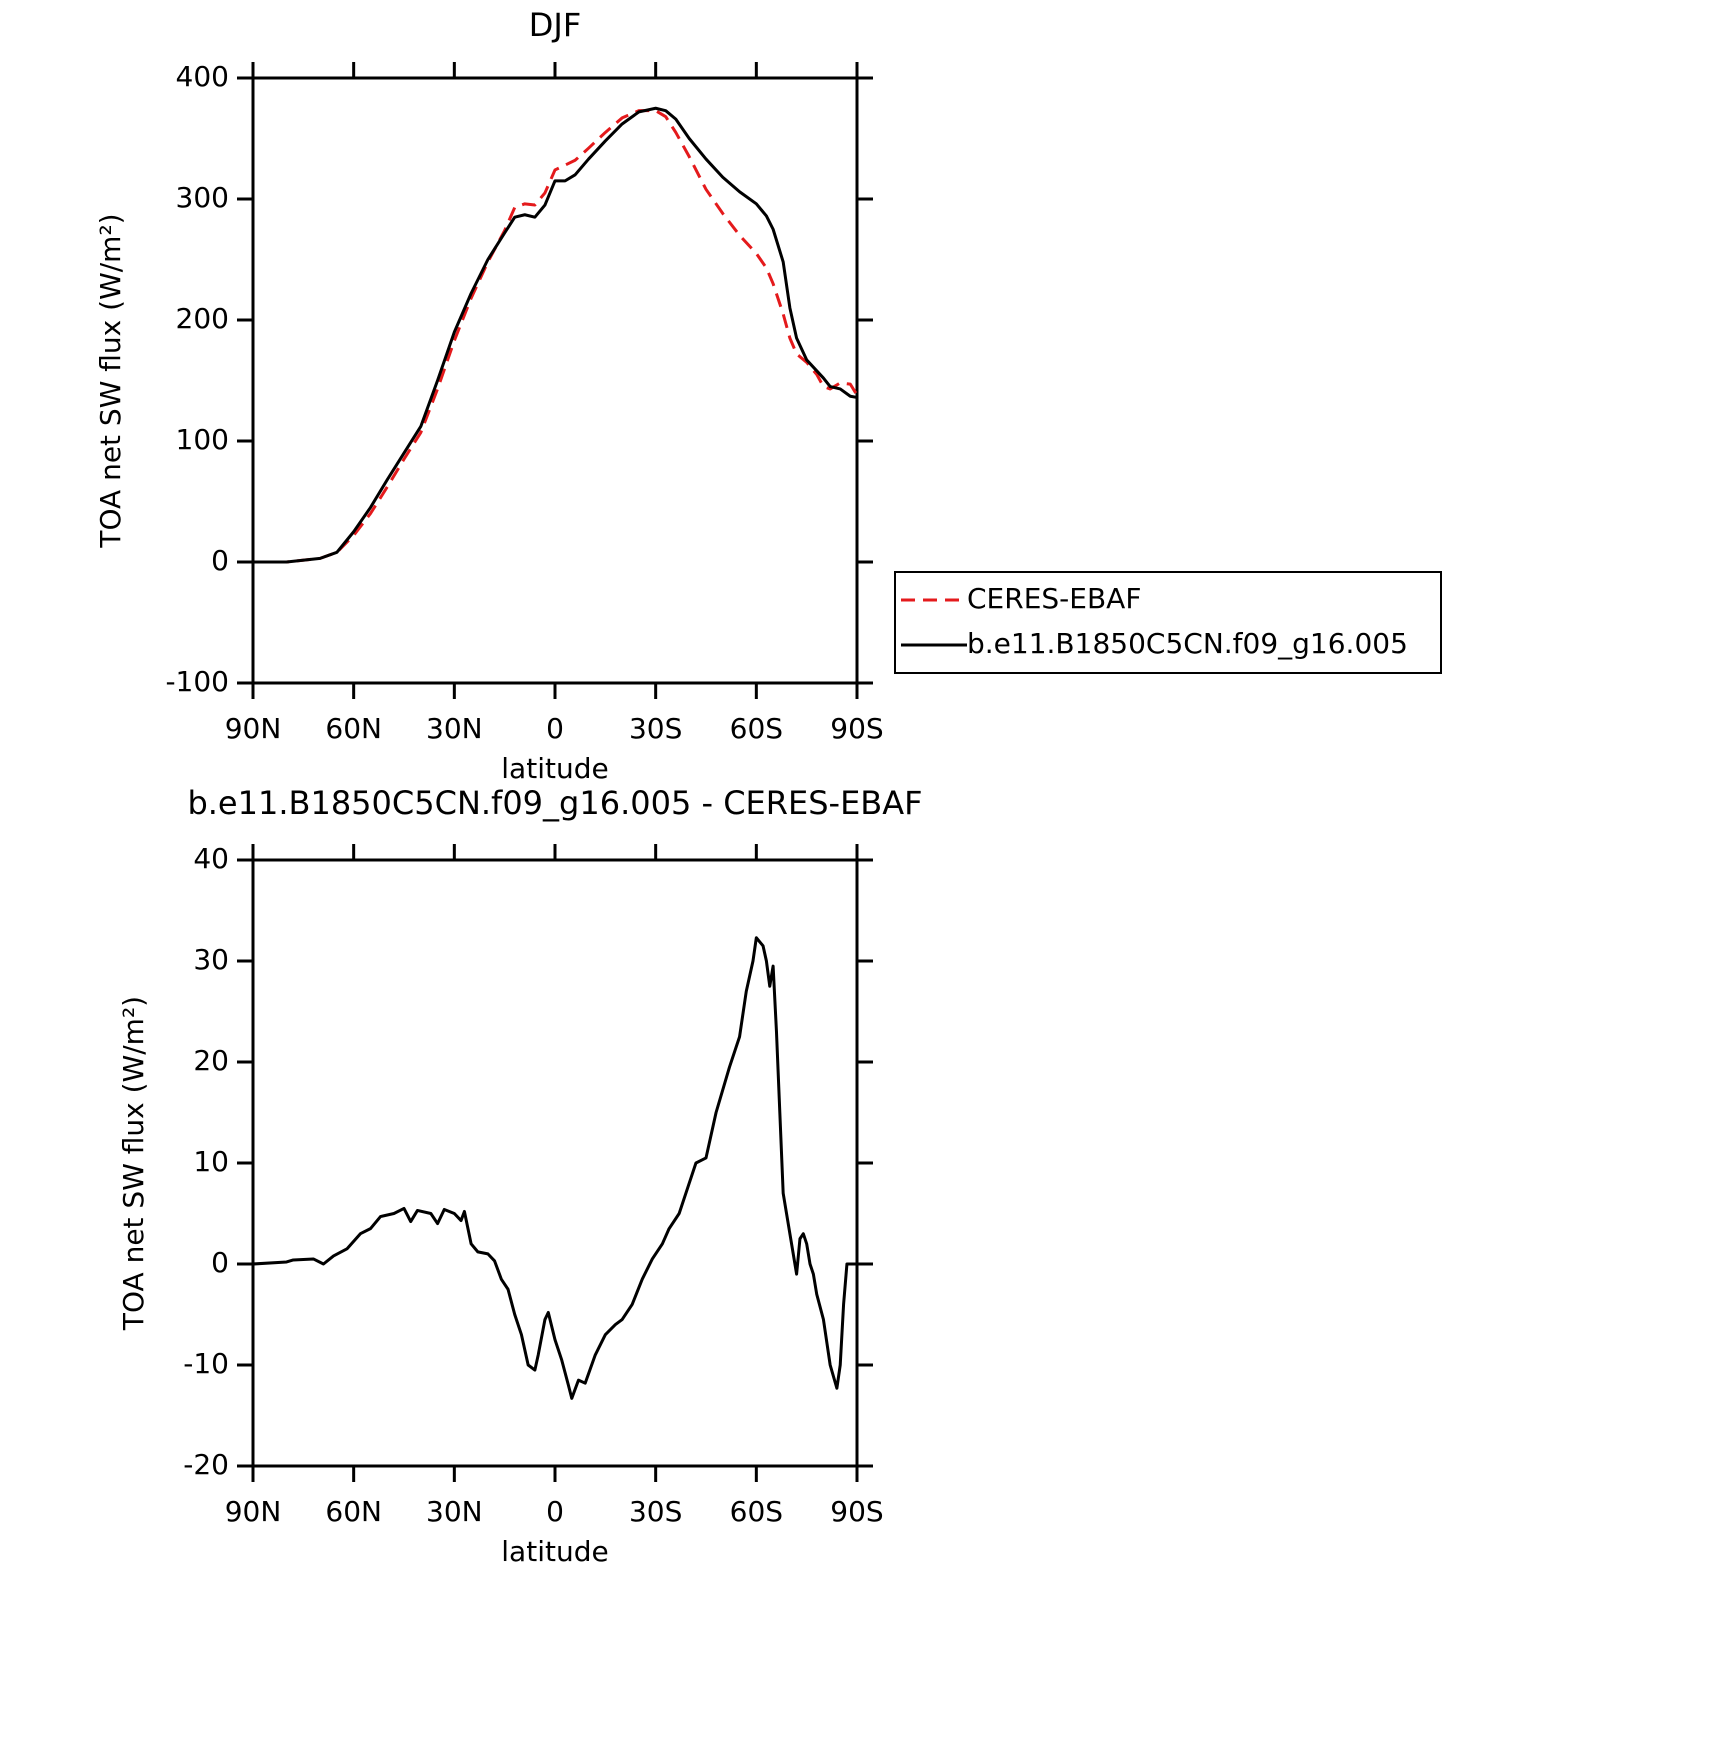 The height and width of the screenshot is (1745, 1710). I want to click on chart-title: DJF, so click(555, 25).